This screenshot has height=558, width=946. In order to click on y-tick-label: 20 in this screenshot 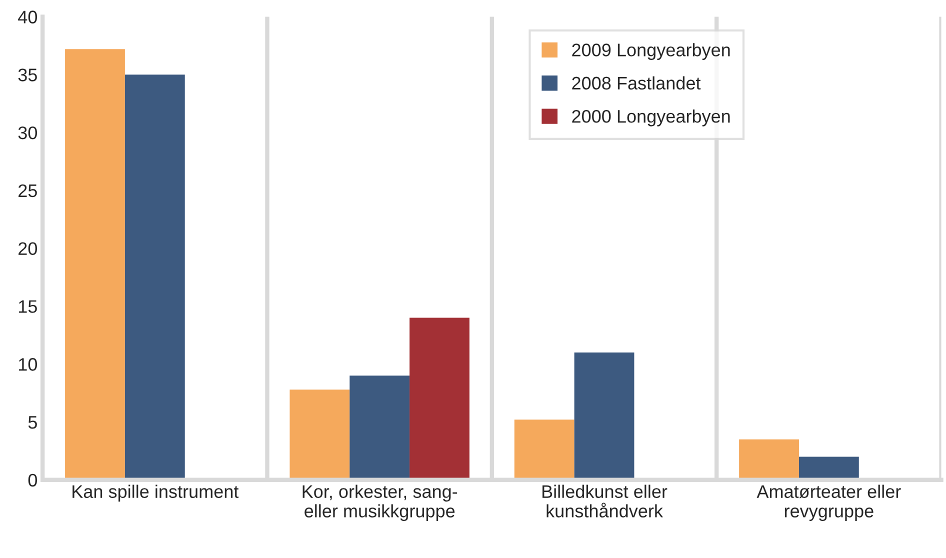, I will do `click(28, 249)`.